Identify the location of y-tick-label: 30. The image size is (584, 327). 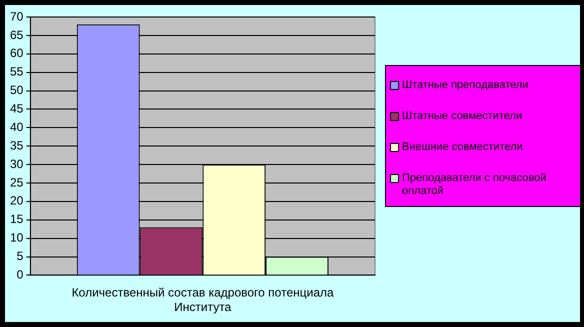
(17, 163).